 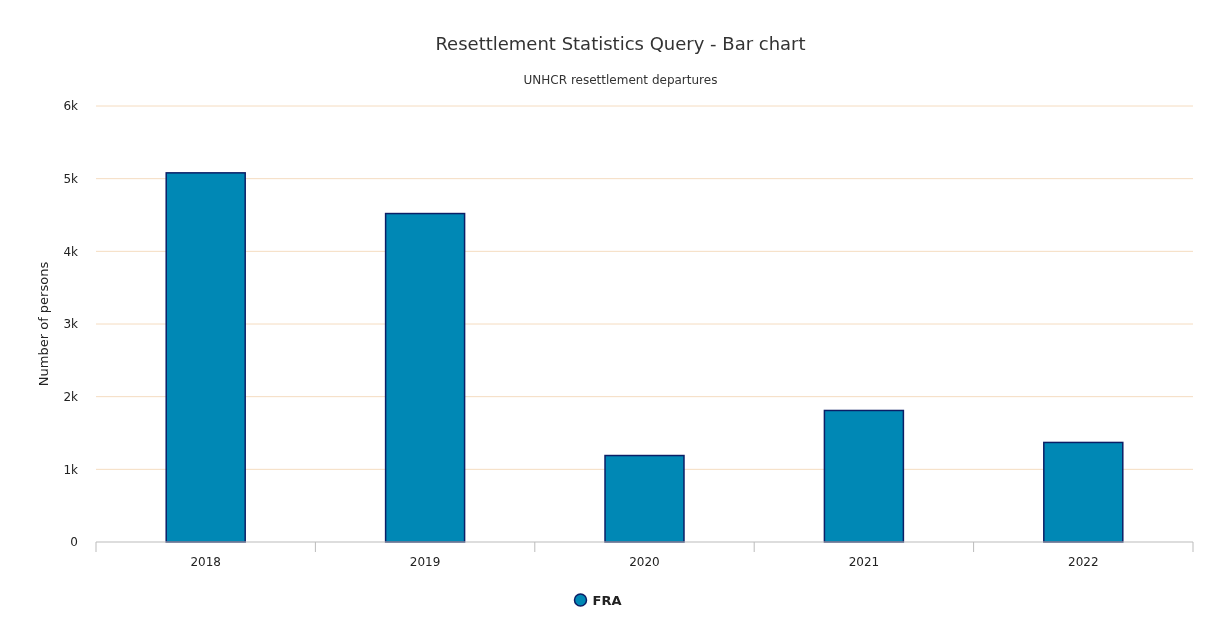 I want to click on legend-label: FRA, so click(x=607, y=600).